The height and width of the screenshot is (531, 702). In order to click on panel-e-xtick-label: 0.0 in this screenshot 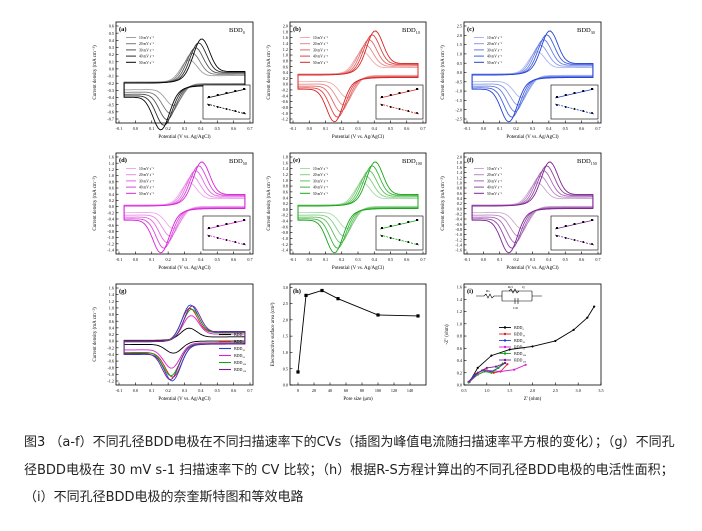, I will do `click(309, 259)`.